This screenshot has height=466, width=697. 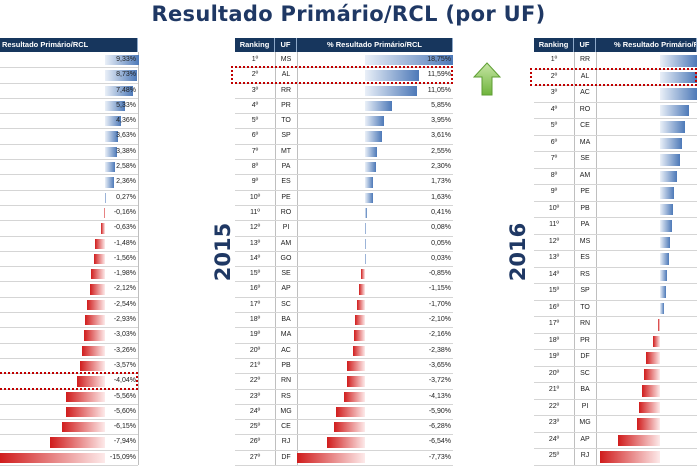 What do you see at coordinates (124, 350) in the screenshot?
I see `value-label: -3,26%` at bounding box center [124, 350].